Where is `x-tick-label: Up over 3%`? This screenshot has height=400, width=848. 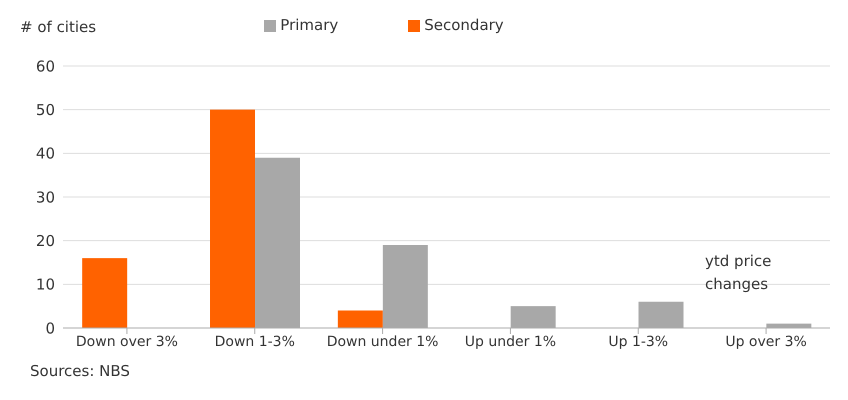 x-tick-label: Up over 3% is located at coordinates (766, 342).